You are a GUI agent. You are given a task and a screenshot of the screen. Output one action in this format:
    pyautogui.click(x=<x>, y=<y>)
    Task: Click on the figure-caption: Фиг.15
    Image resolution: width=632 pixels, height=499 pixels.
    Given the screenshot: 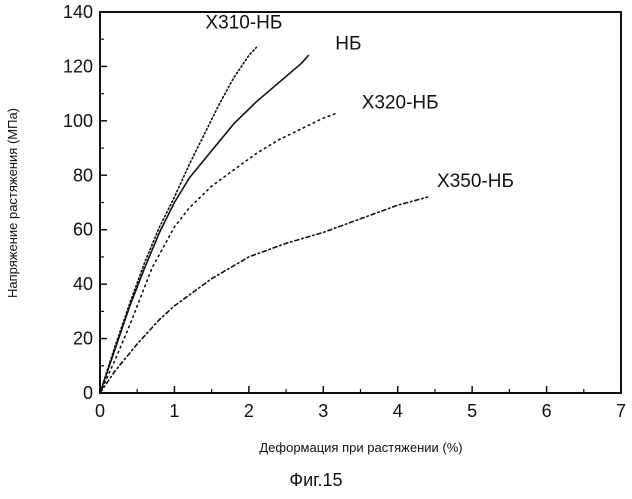 What is the action you would take?
    pyautogui.click(x=316, y=480)
    